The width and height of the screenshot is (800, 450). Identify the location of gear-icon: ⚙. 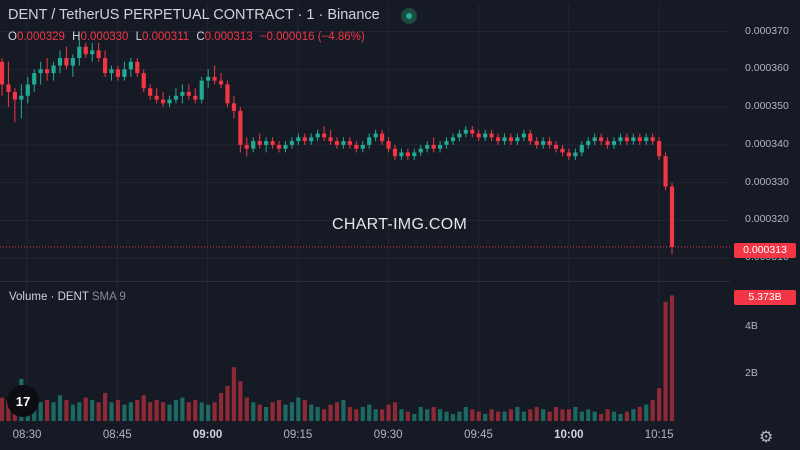
(766, 437).